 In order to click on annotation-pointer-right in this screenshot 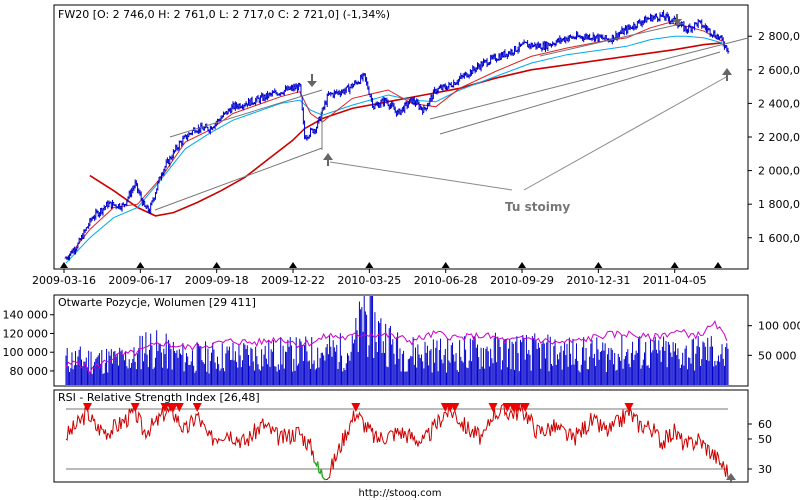, I will do `click(626, 133)`.